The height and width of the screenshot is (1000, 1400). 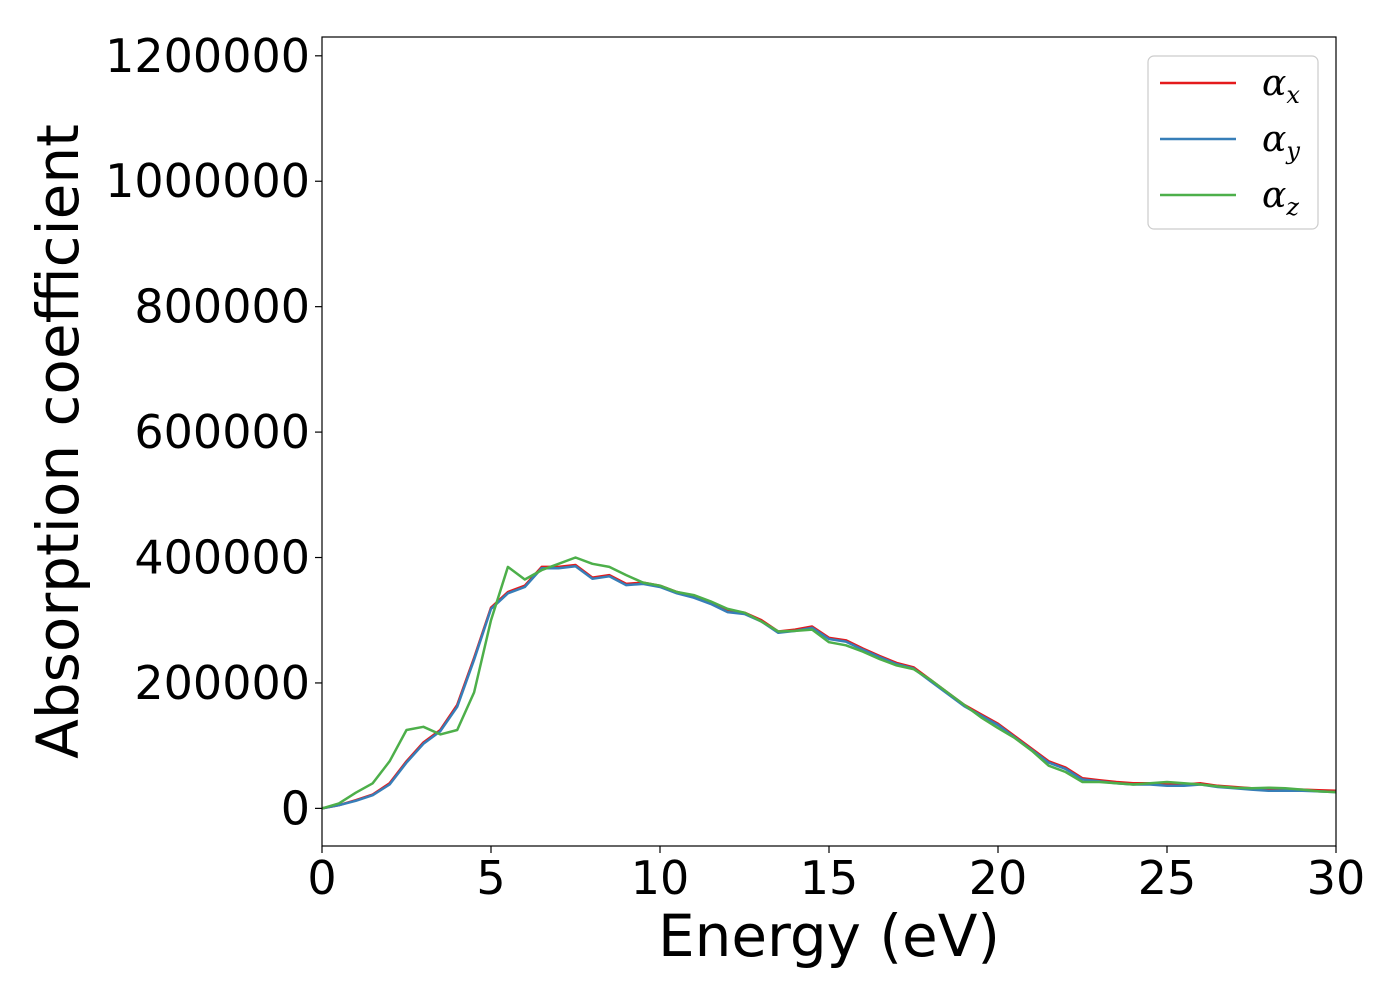 What do you see at coordinates (829, 936) in the screenshot?
I see `x-axis-label: Energy (eV)` at bounding box center [829, 936].